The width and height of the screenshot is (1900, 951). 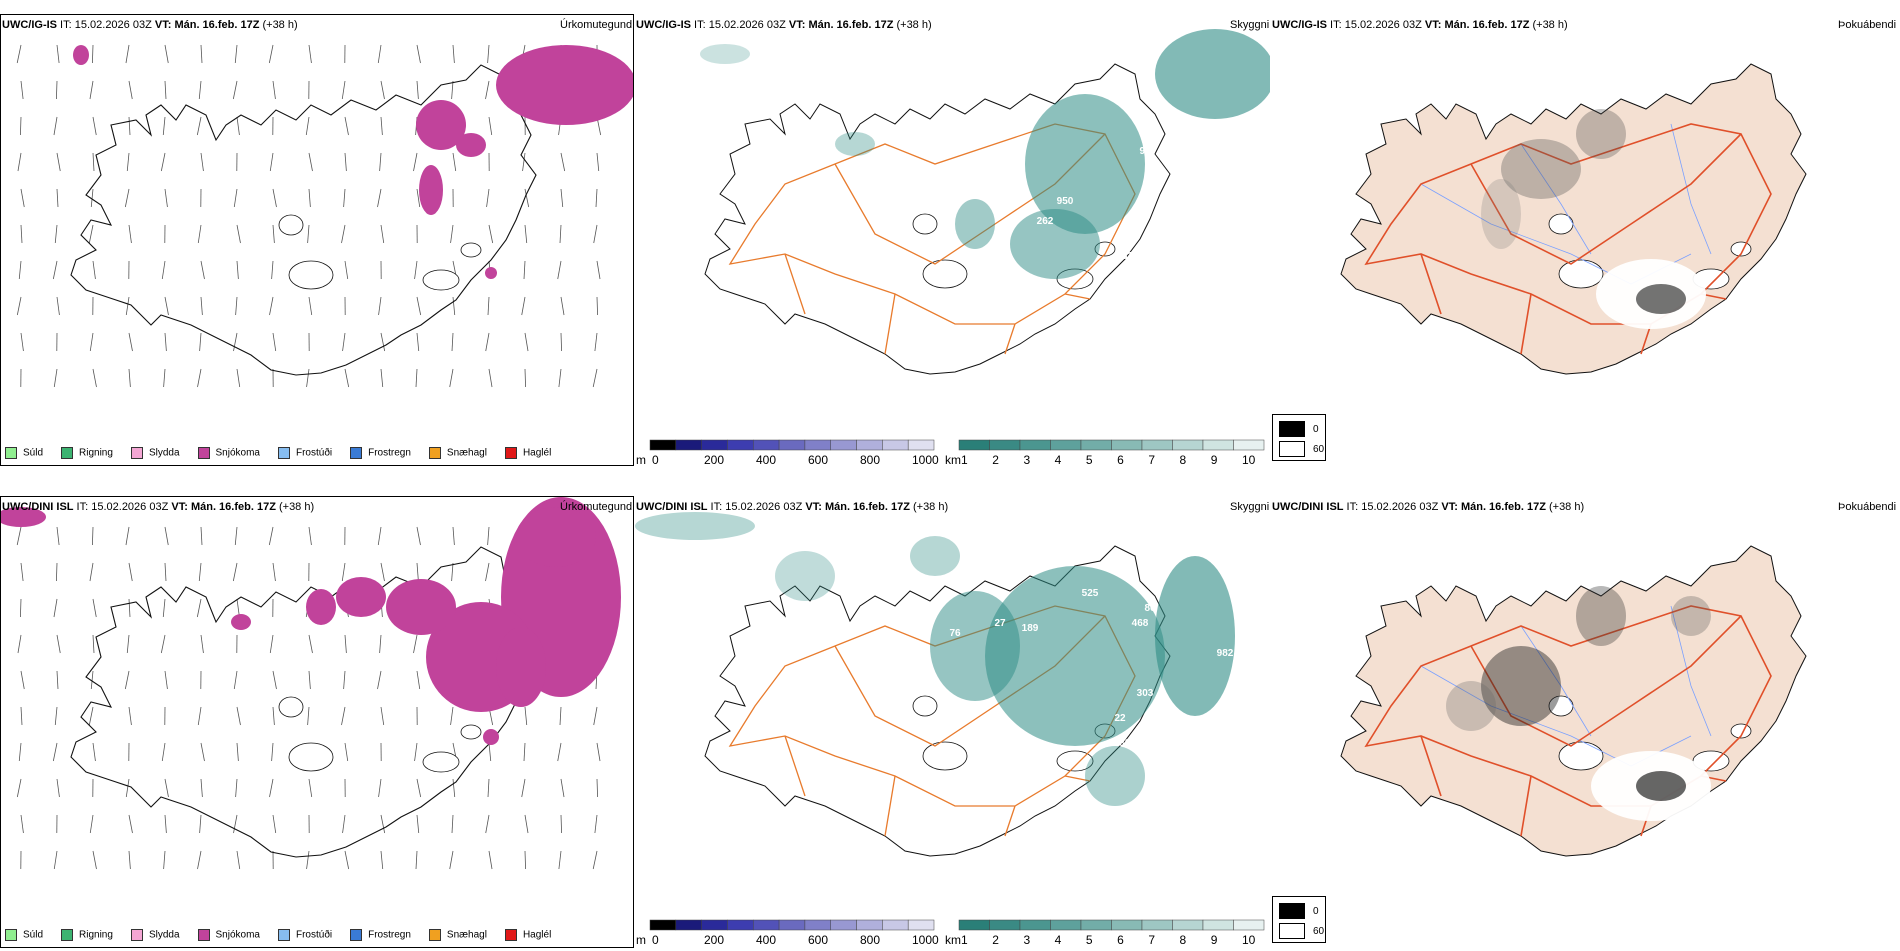 What do you see at coordinates (33, 453) in the screenshot?
I see `legend-label: Súld` at bounding box center [33, 453].